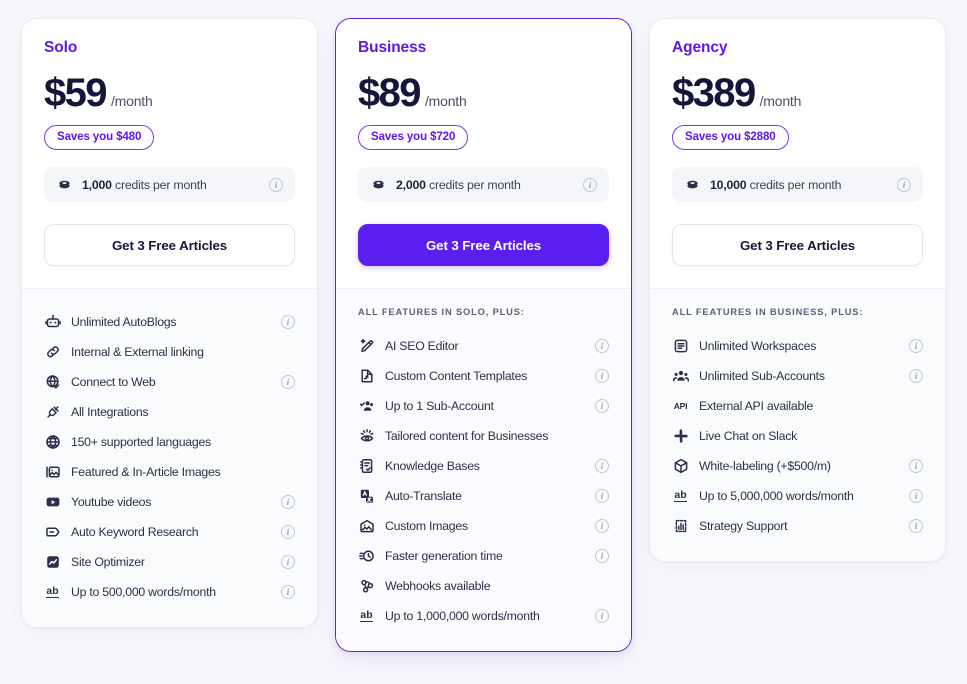 This screenshot has width=967, height=684. I want to click on feature-row: Unlimited Workspaces i, so click(797, 346).